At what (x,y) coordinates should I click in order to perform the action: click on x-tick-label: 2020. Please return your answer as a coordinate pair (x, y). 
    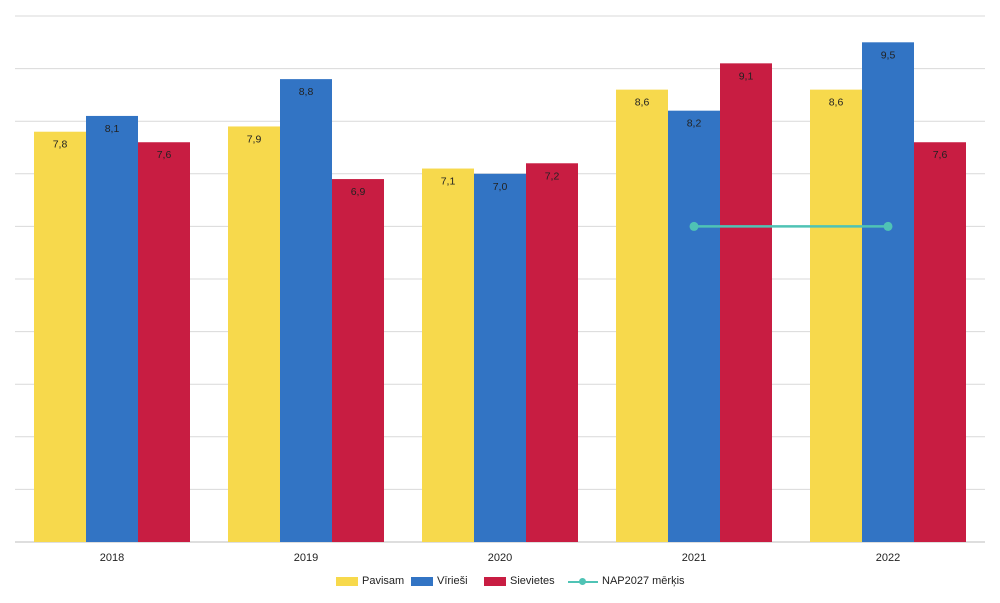
    Looking at the image, I should click on (500, 558).